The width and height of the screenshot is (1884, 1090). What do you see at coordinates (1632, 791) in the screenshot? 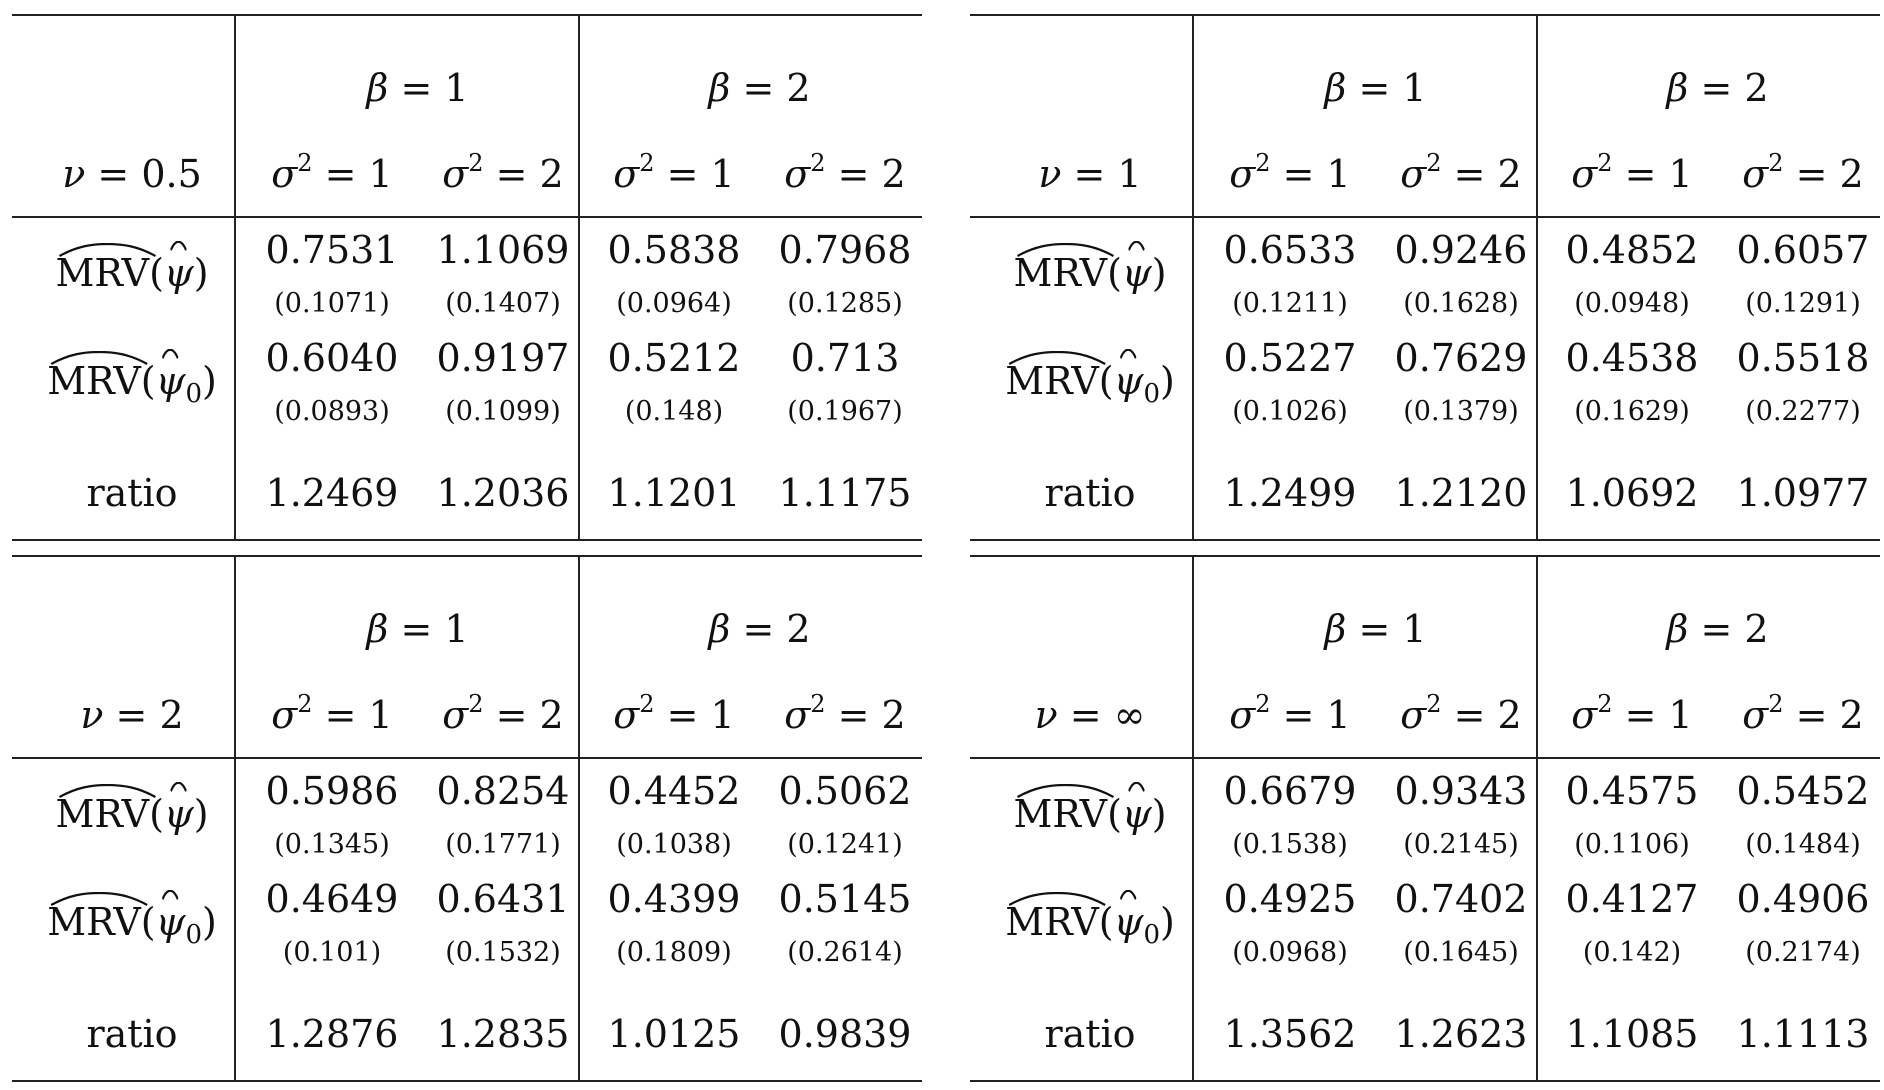
I see `mrv-psi-value: 0.4575` at bounding box center [1632, 791].